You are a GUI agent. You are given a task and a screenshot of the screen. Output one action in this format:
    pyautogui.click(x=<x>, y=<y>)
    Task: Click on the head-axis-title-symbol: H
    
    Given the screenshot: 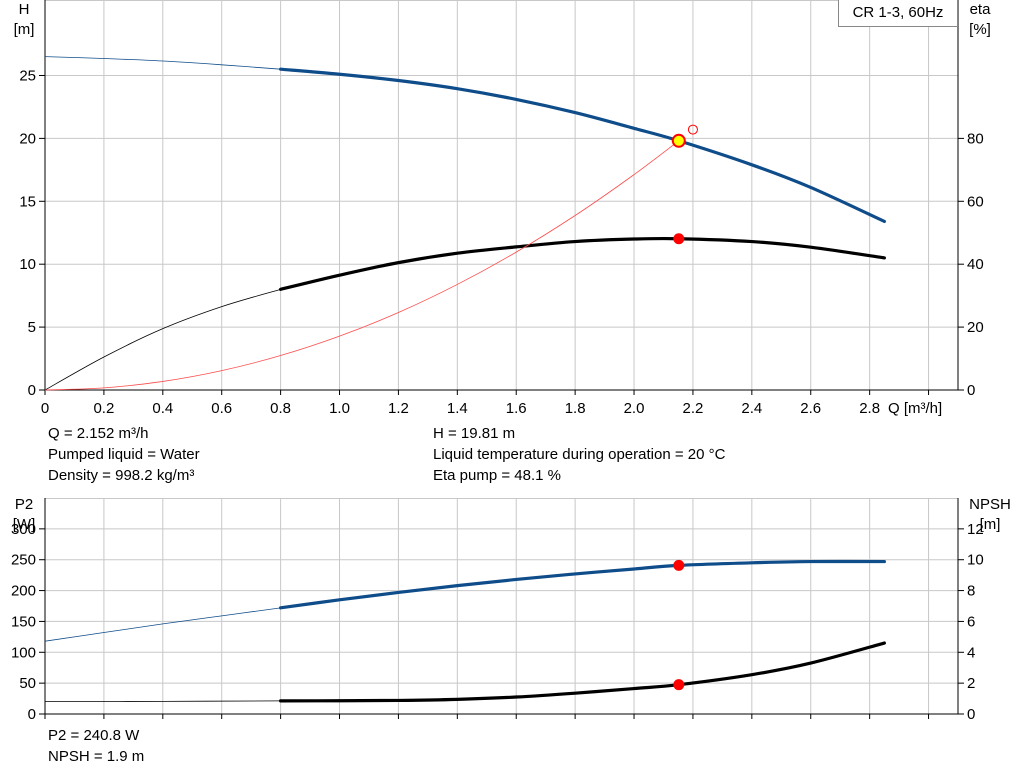 What is the action you would take?
    pyautogui.click(x=24, y=9)
    